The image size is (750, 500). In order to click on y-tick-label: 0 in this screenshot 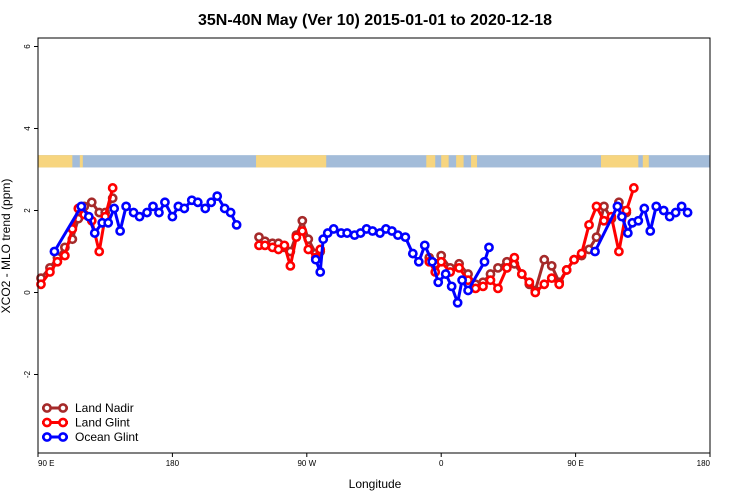, I will do `click(27, 292)`.